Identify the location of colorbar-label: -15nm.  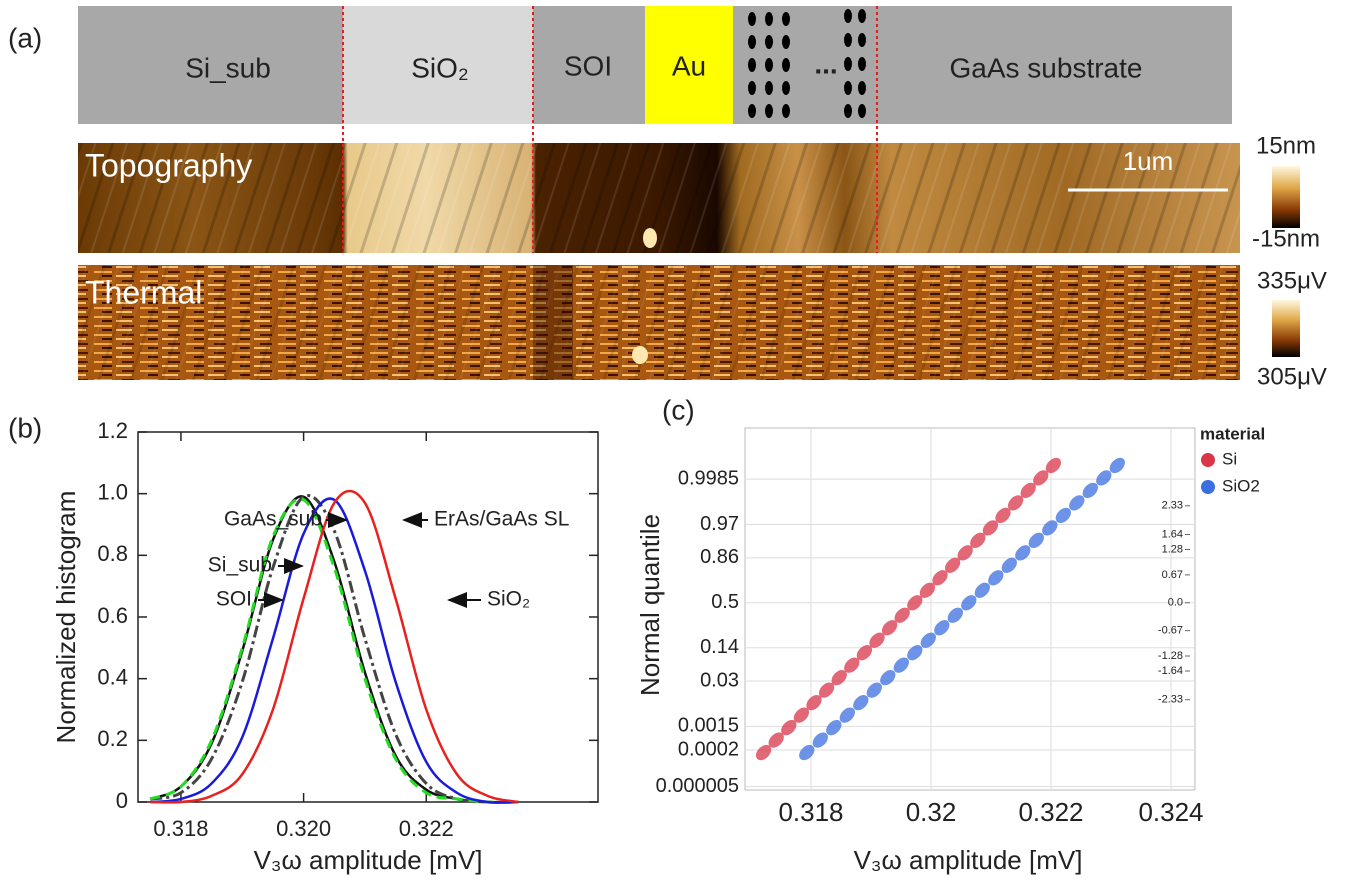
(1286, 238).